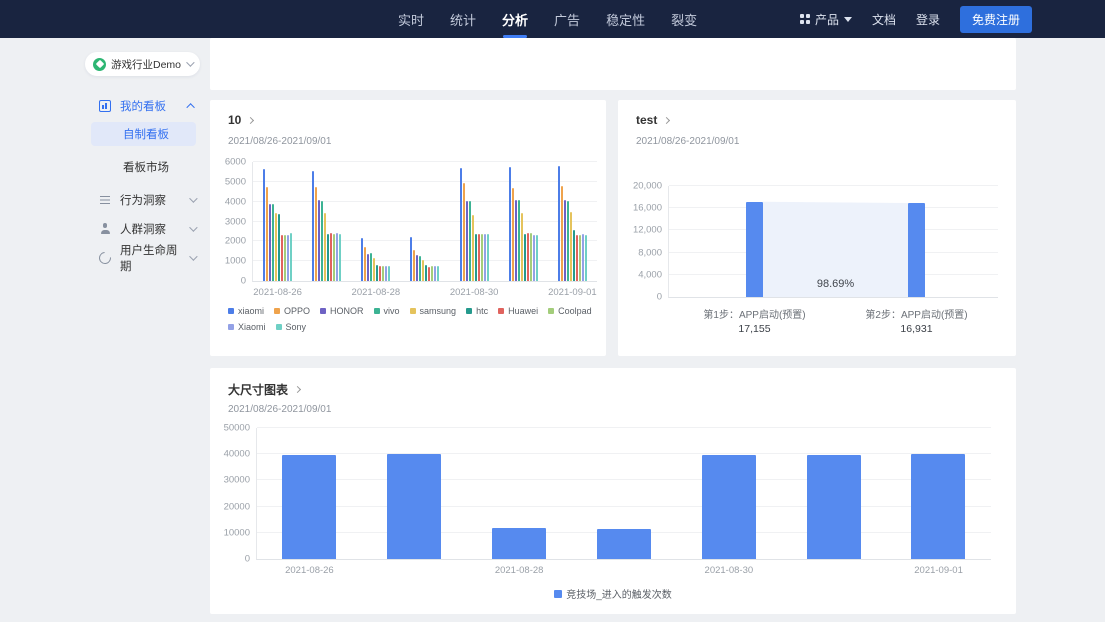 The image size is (1105, 622). Describe the element at coordinates (463, 20) in the screenshot. I see `nav-tab-统计: 统计` at that location.